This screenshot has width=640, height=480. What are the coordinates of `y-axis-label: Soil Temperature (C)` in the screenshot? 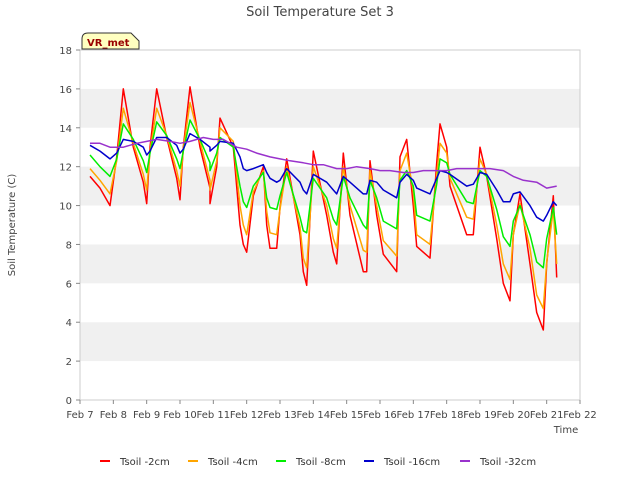 It's located at (12, 225).